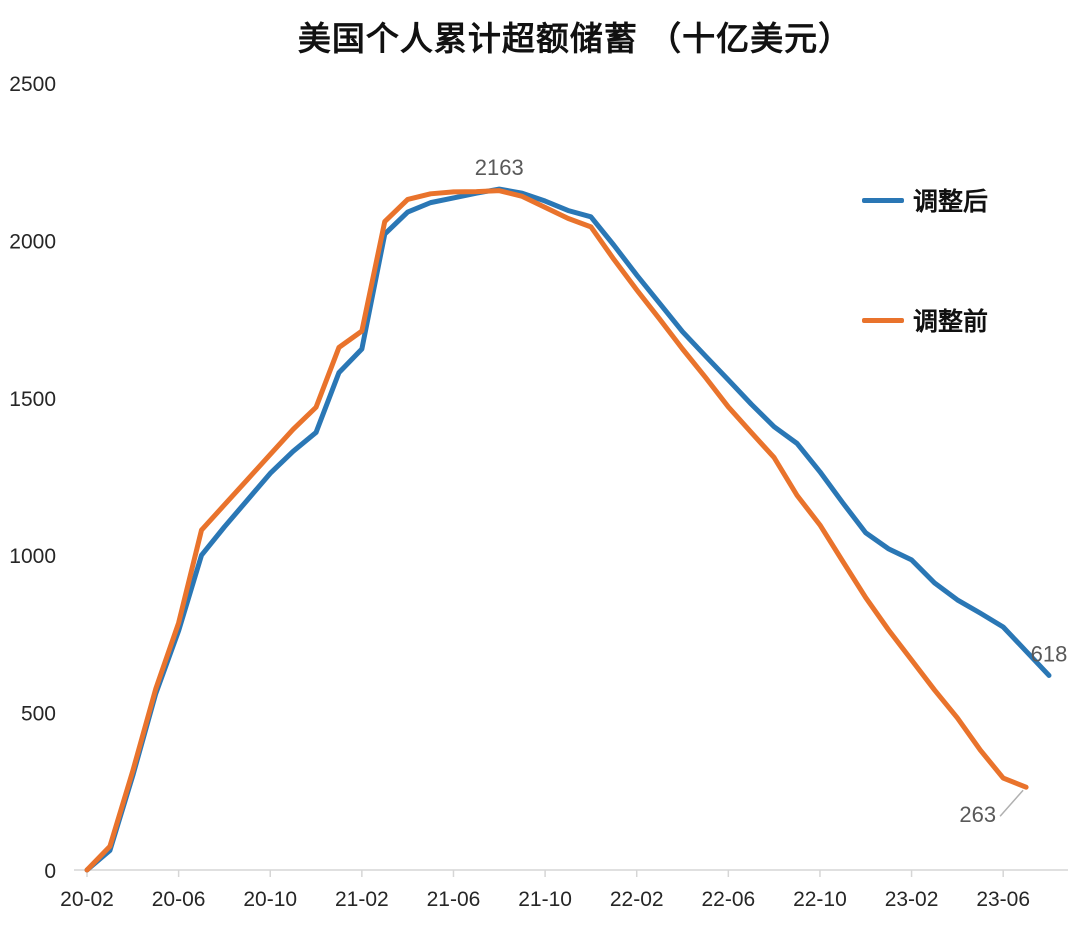 This screenshot has height=929, width=1080. What do you see at coordinates (977, 814) in the screenshot?
I see `annotation-263: 263` at bounding box center [977, 814].